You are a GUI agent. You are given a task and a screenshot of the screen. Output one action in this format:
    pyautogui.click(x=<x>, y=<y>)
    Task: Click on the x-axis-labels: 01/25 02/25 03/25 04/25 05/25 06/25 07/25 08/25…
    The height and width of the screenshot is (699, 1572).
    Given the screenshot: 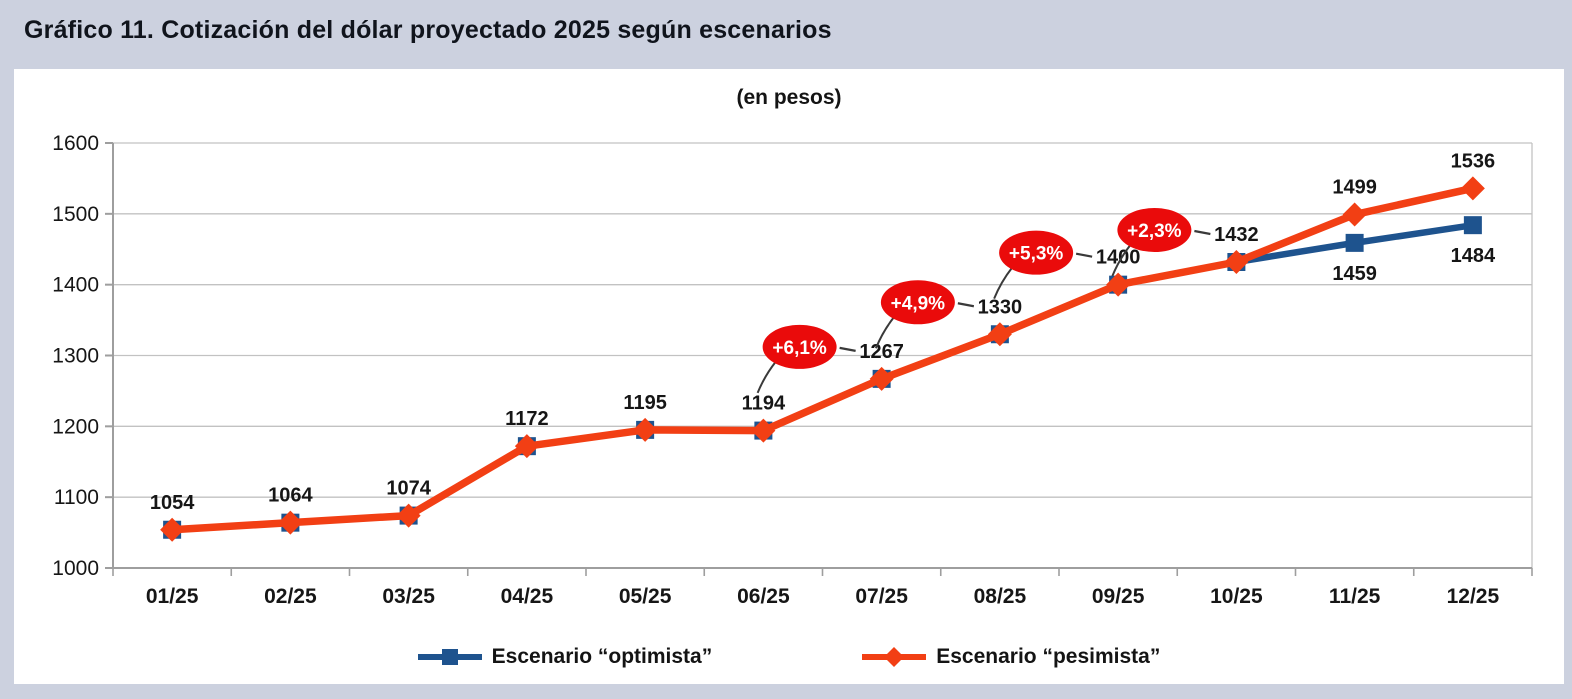 What is the action you would take?
    pyautogui.click(x=822, y=588)
    